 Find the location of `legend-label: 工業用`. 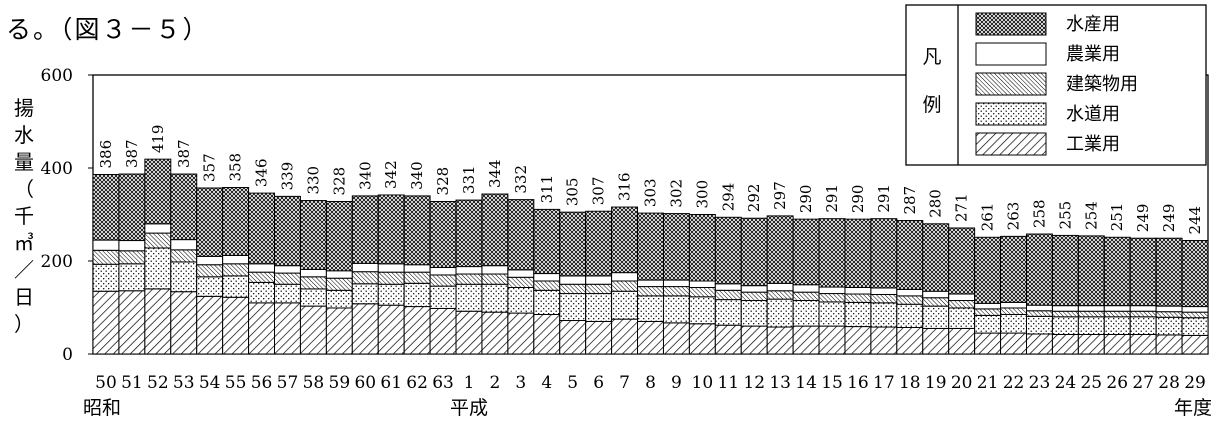

legend-label: 工業用 is located at coordinates (1093, 144).